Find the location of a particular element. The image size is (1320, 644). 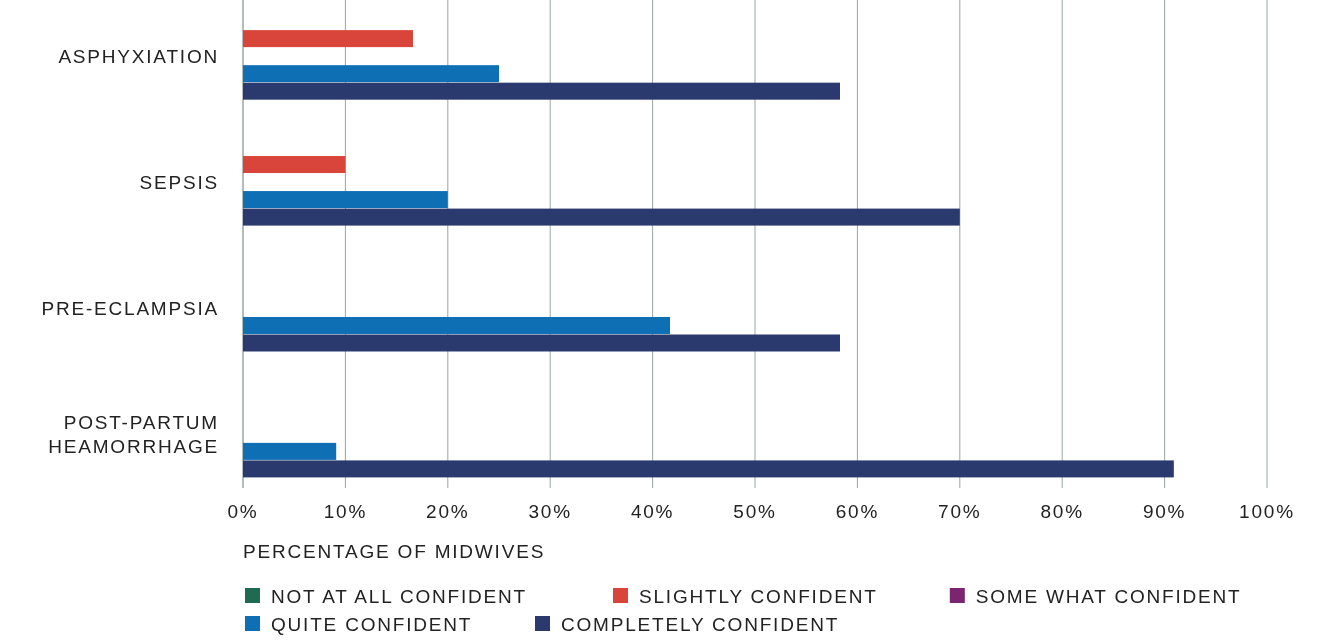

x-tick-label: 100% is located at coordinates (1267, 511).